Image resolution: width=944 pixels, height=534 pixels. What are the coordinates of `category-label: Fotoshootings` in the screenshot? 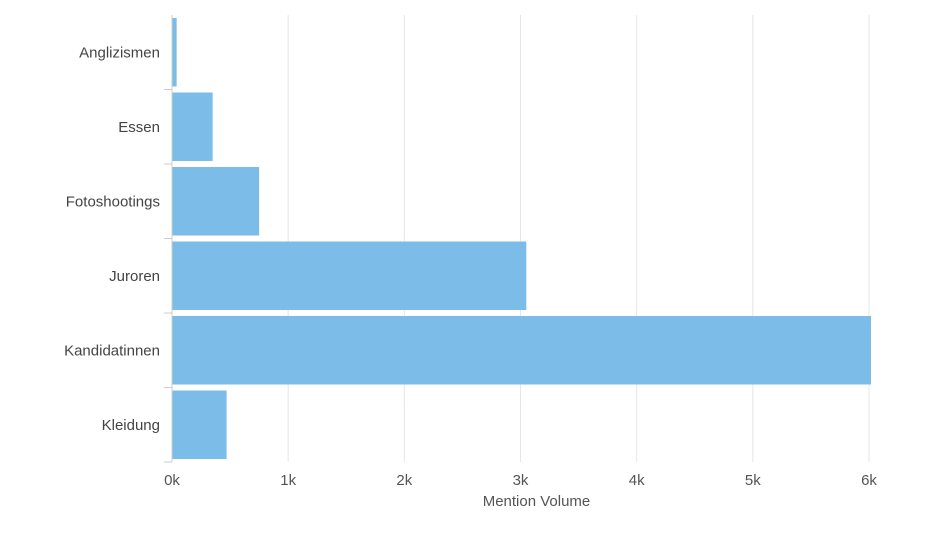 It's located at (113, 201).